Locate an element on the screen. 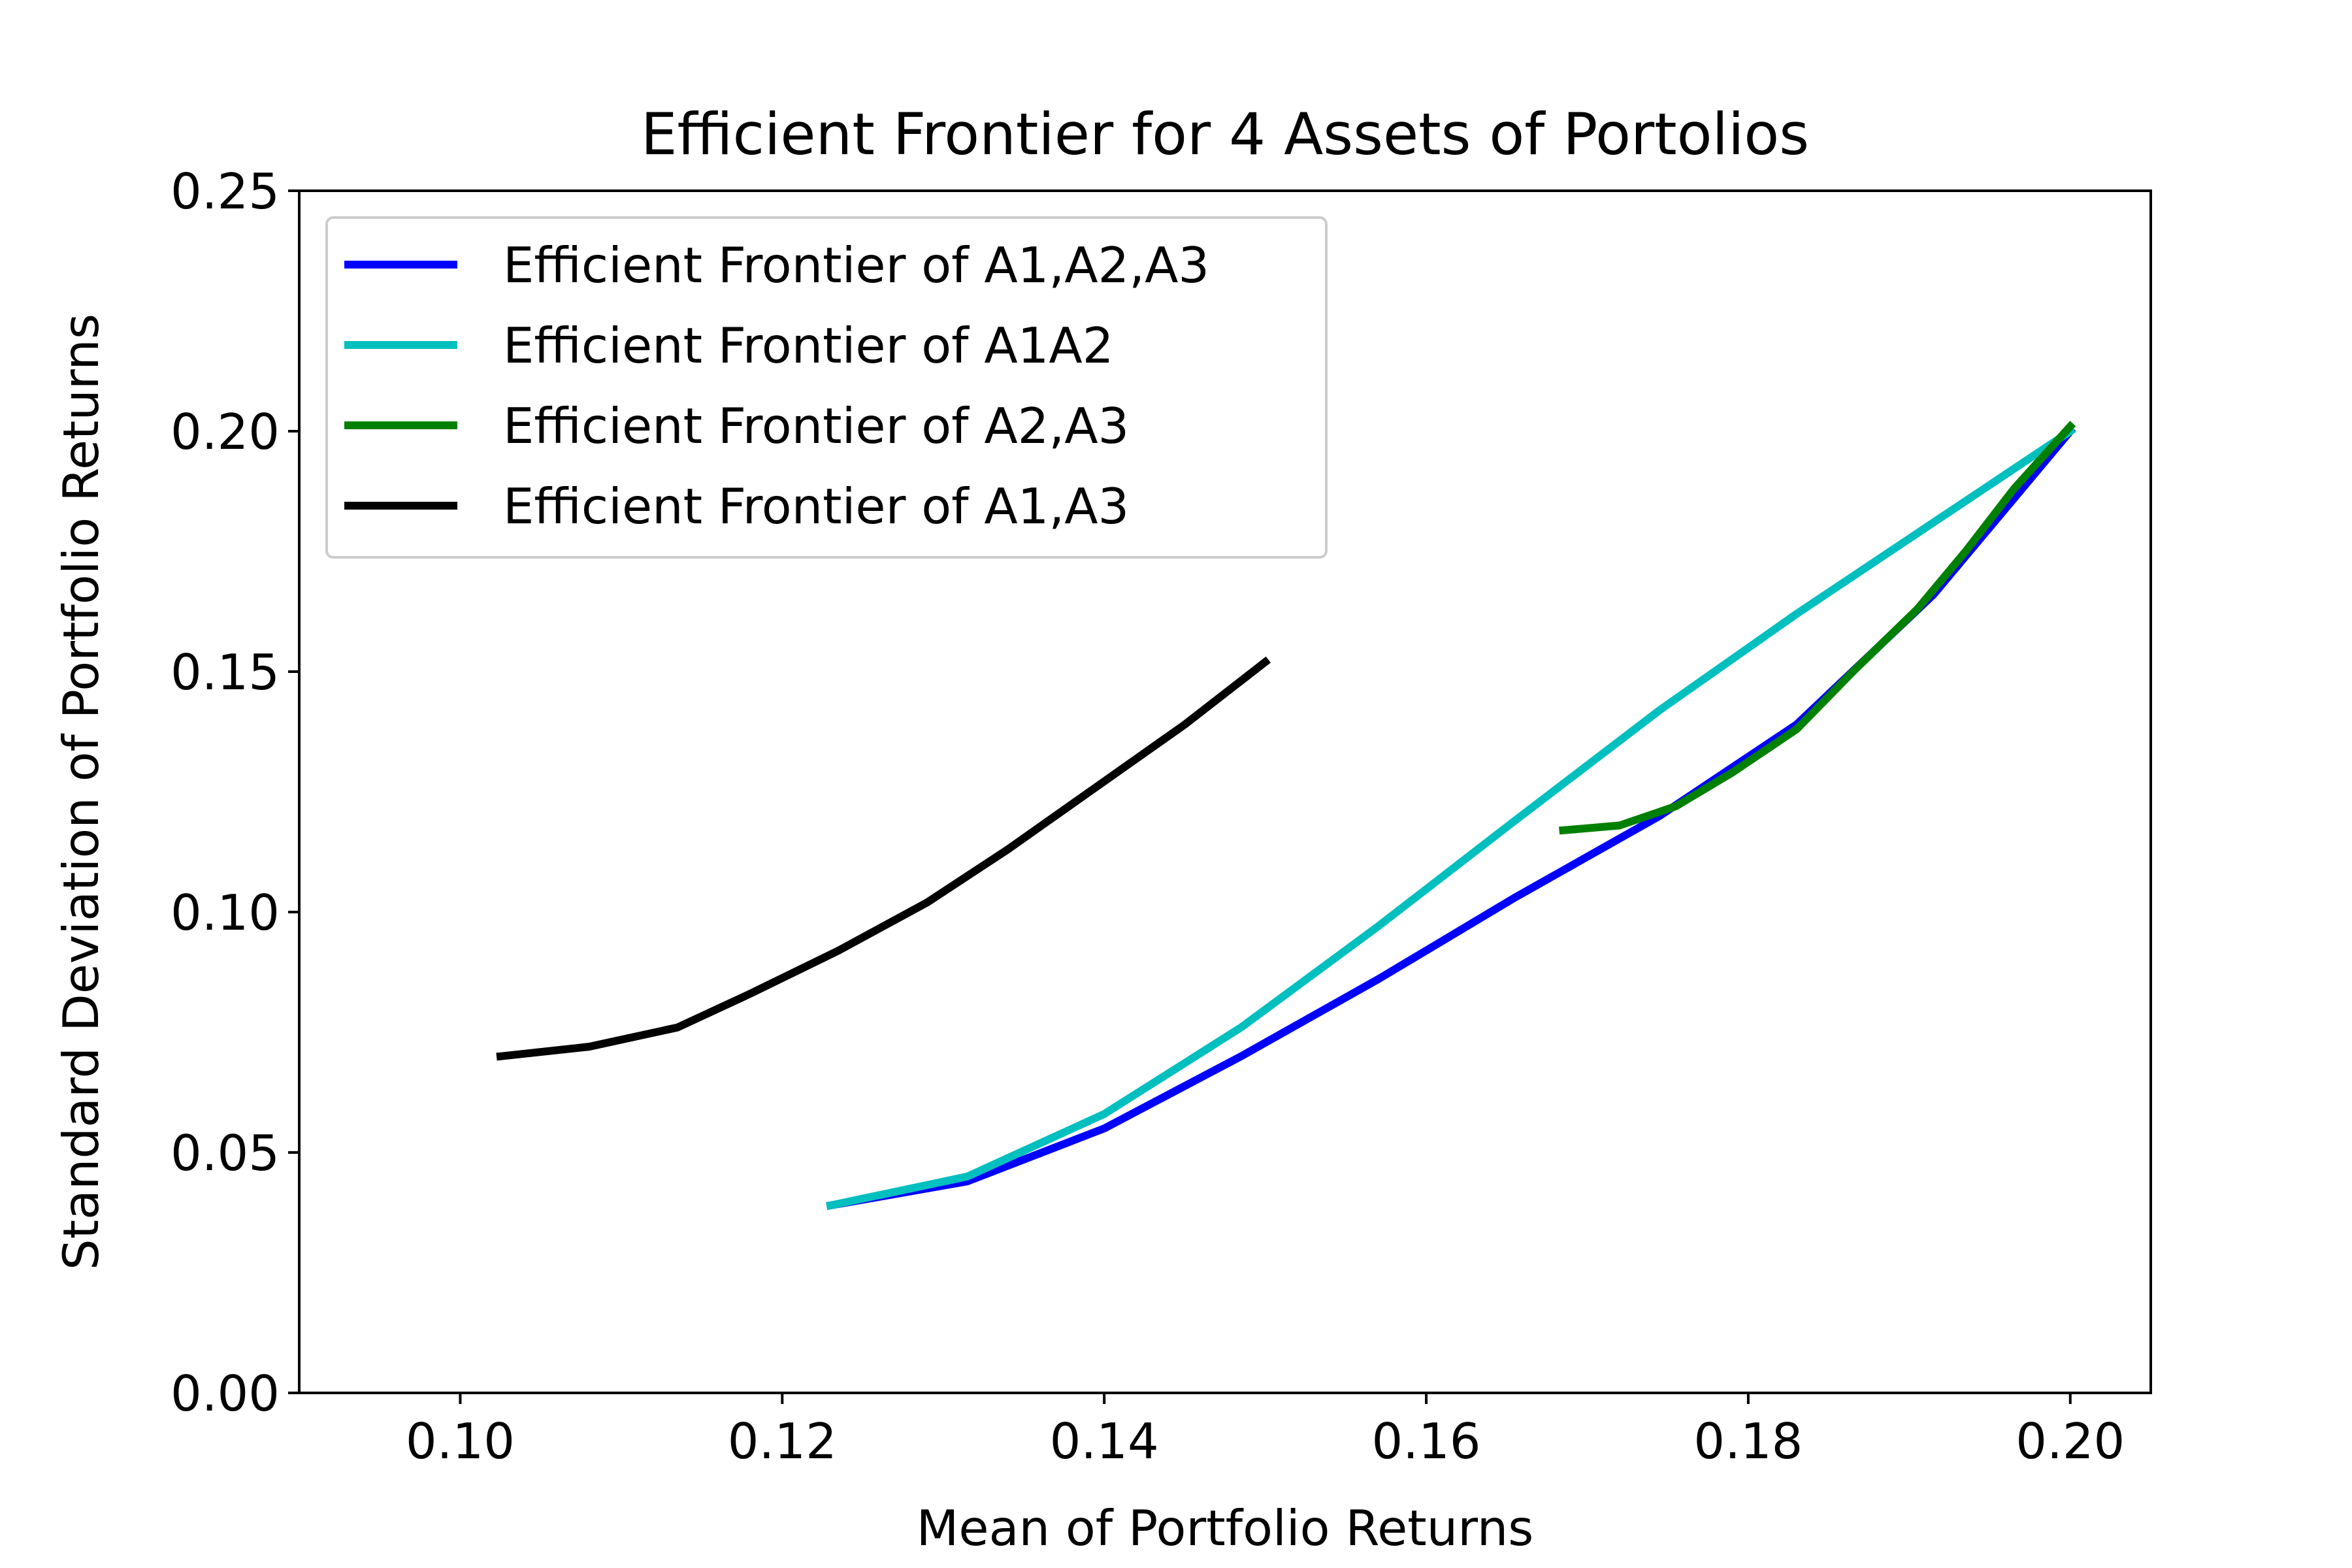 Image resolution: width=2352 pixels, height=1568 pixels. legend-label-4: Efficient Frontier of A1,A3 is located at coordinates (816, 506).